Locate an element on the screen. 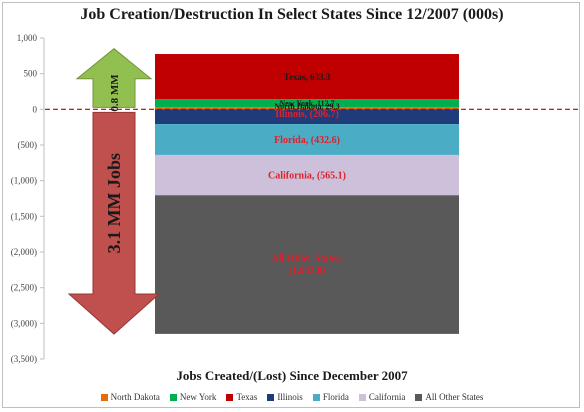  legend-label: Florida is located at coordinates (335, 397).